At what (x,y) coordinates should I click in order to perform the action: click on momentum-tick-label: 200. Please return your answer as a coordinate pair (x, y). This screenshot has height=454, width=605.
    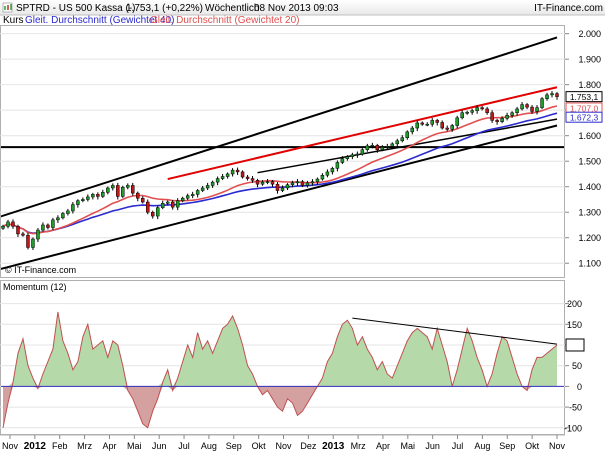
    Looking at the image, I should click on (574, 304).